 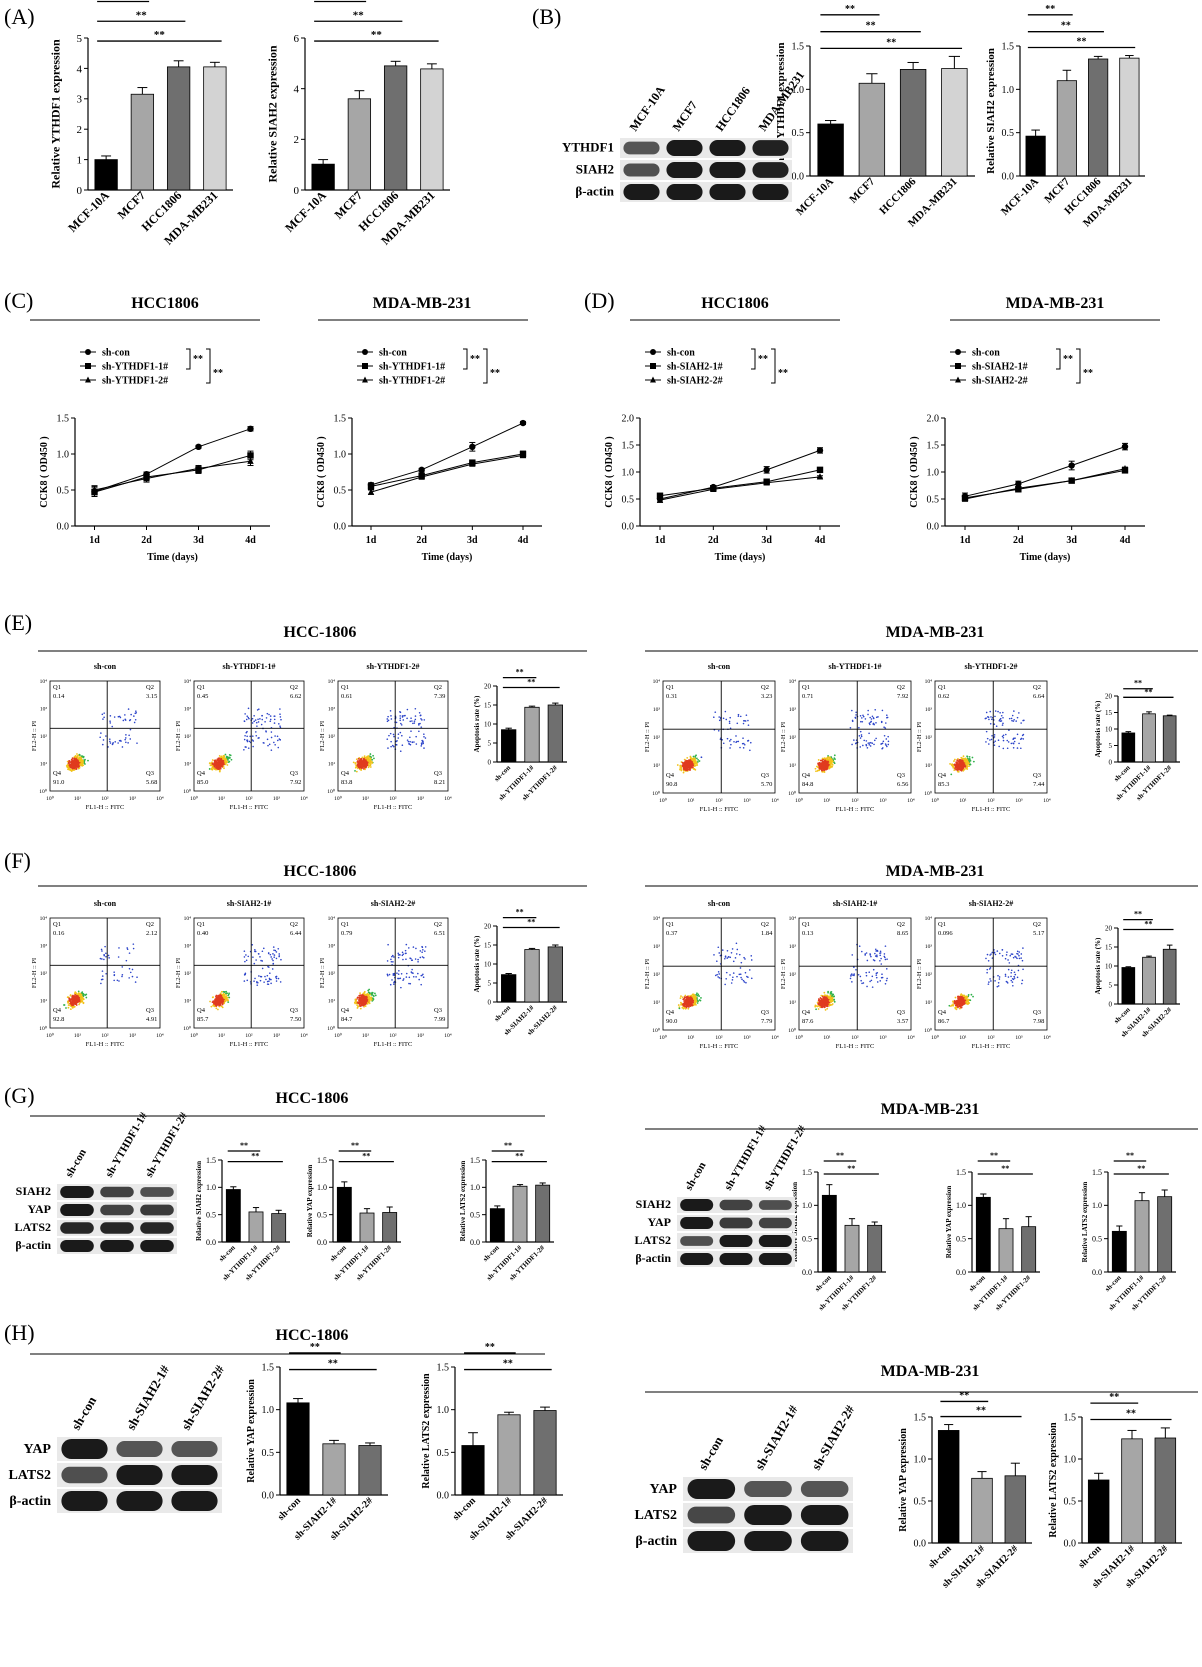 What do you see at coordinates (961, 1205) in the screenshot?
I see `y-tick-label: 1.0` at bounding box center [961, 1205].